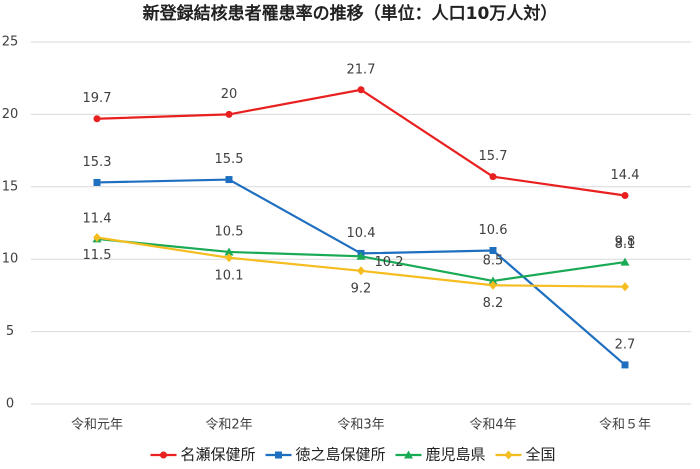 The image size is (700, 469). I want to click on x-tick-label: 令和2年, so click(228, 425).